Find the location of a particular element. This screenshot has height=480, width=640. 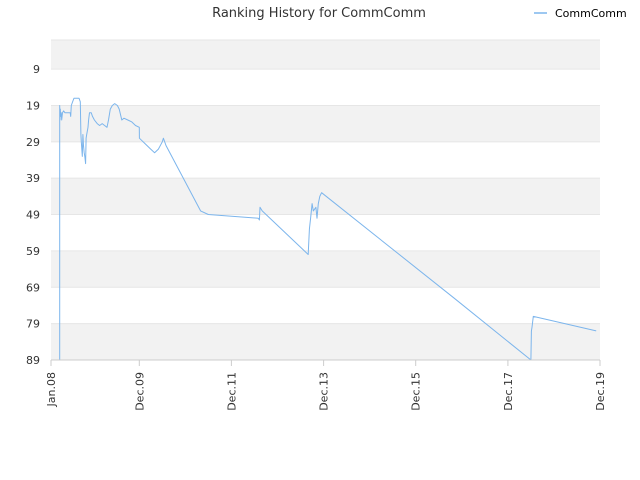

y-tick-label: 29 is located at coordinates (33, 142).